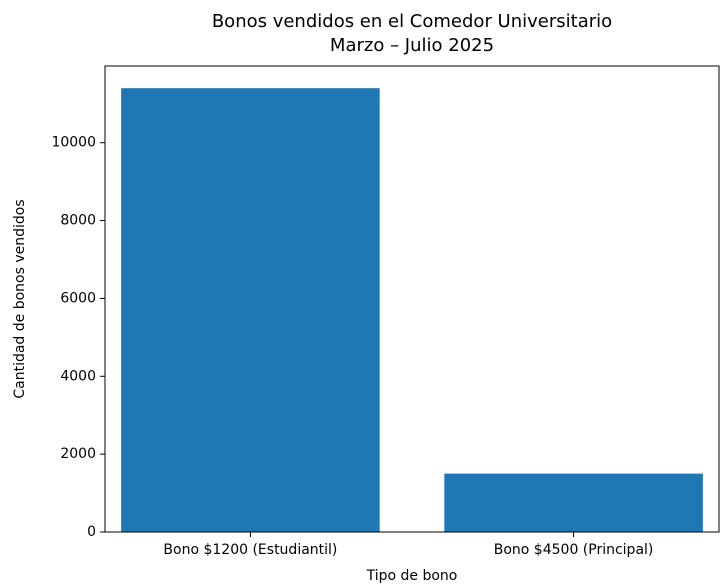 The image size is (721, 585). I want to click on chart-title: Marzo – Julio 2025, so click(412, 45).